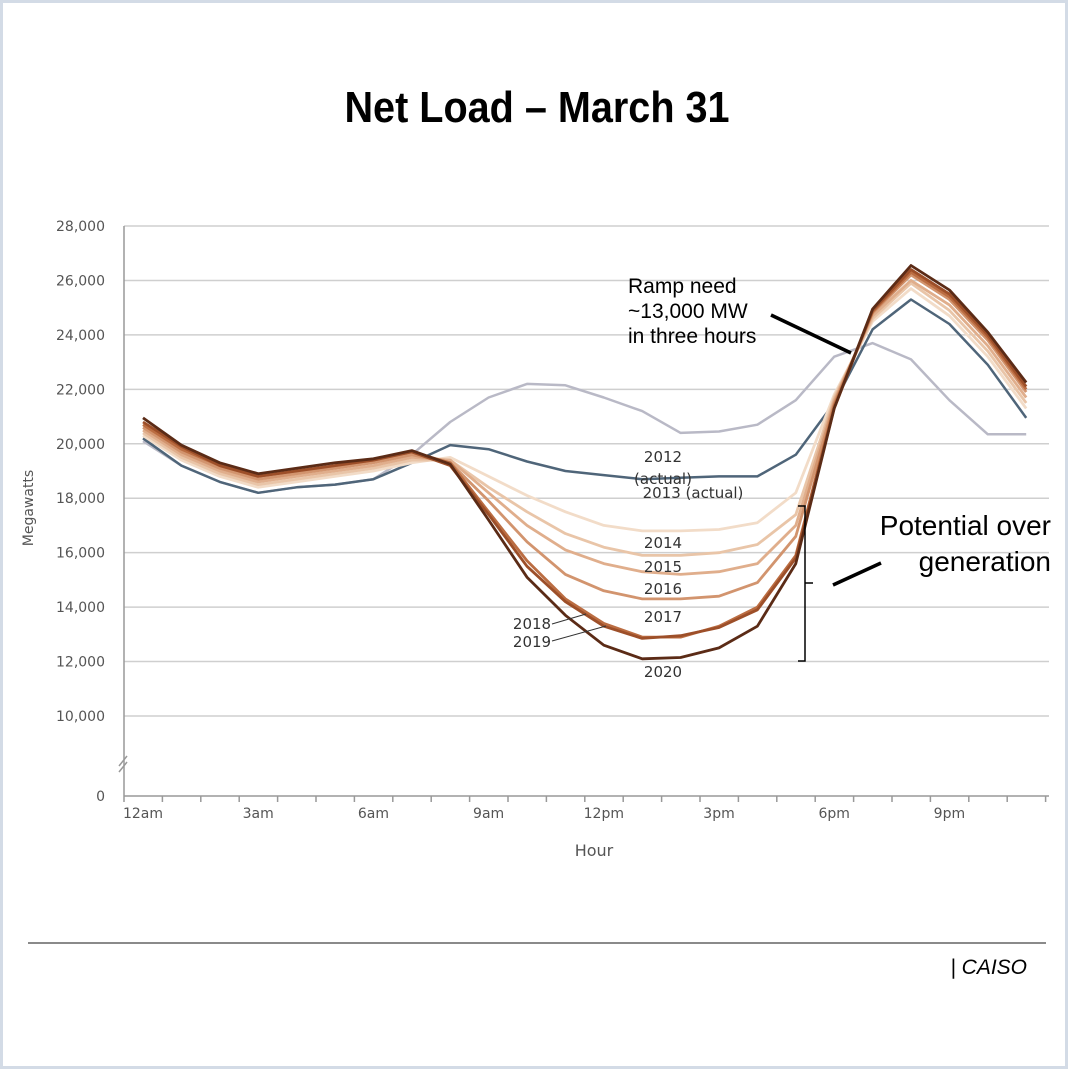 The image size is (1068, 1069). I want to click on overgen-annotation-line: generation, so click(985, 561).